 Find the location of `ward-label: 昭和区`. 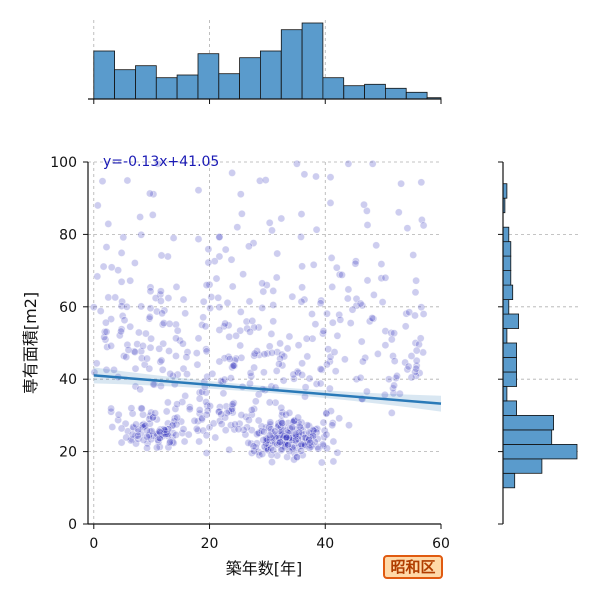

ward-label: 昭和区 is located at coordinates (413, 567).